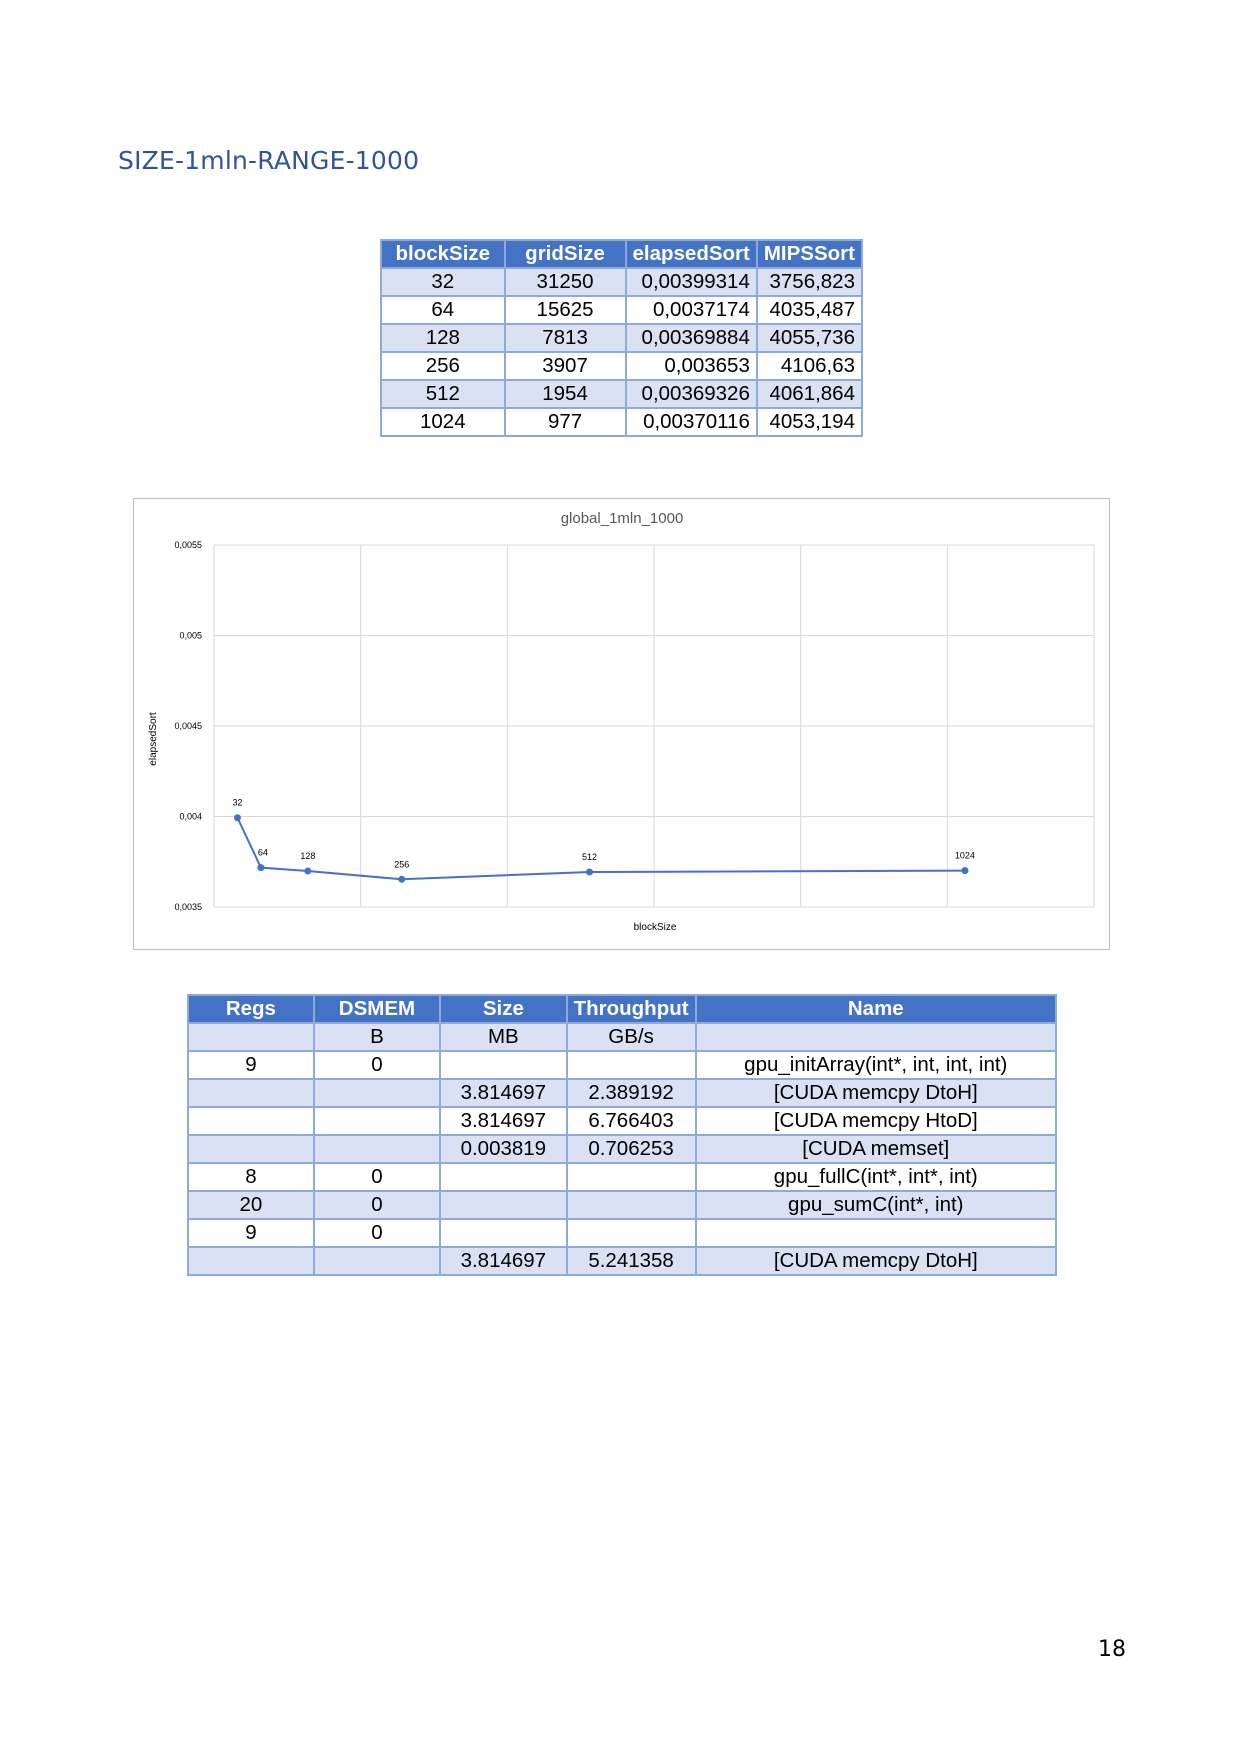 The height and width of the screenshot is (1755, 1241). Describe the element at coordinates (631, 1177) in the screenshot. I see `cell-throughput` at that location.